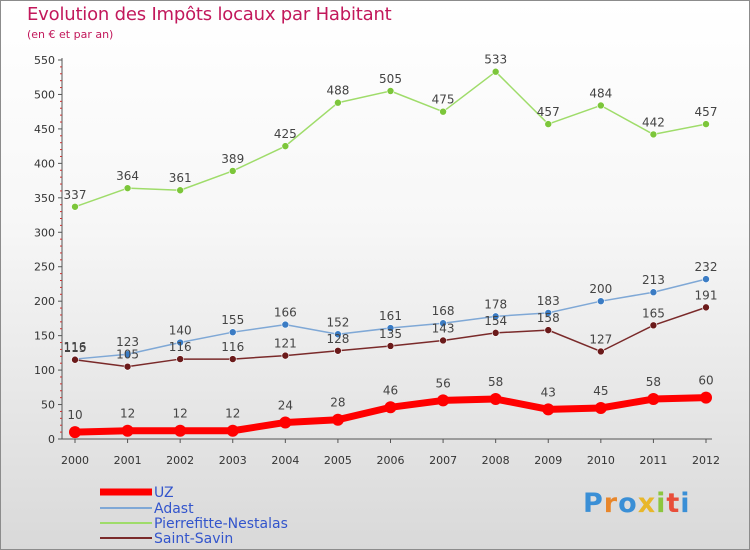 The image size is (750, 550). Describe the element at coordinates (653, 122) in the screenshot. I see `data-label-pierrefitte-nestalas: 442` at that location.